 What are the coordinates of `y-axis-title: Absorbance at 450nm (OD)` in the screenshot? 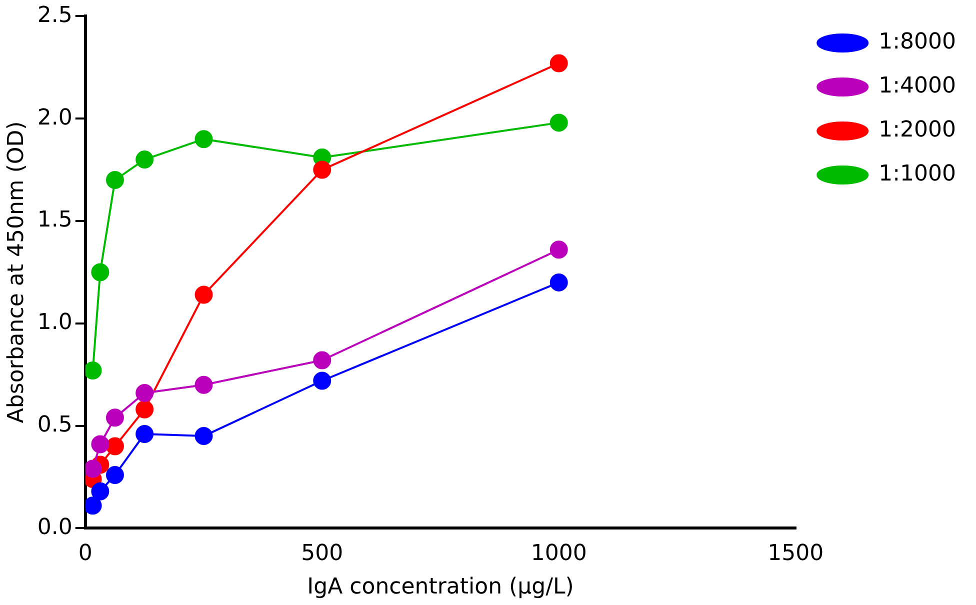 It's located at (16, 272).